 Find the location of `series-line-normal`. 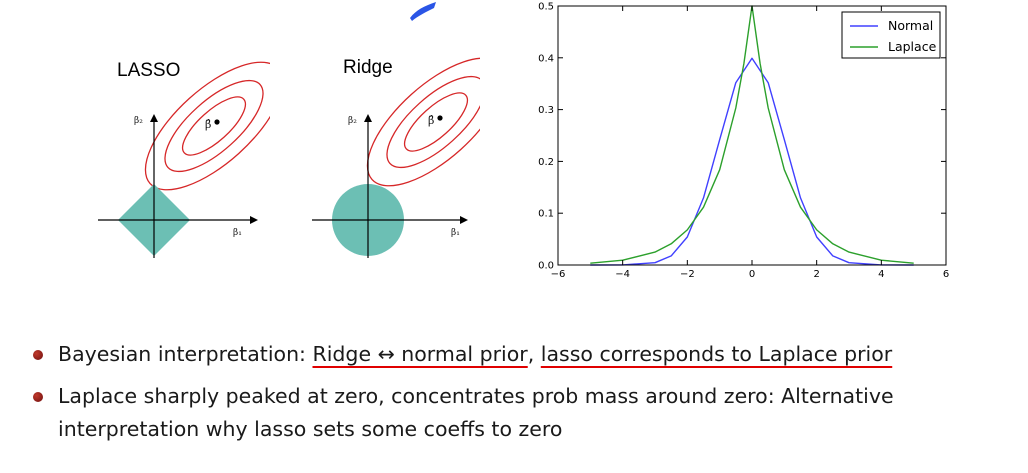

series-line-normal is located at coordinates (752, 161).